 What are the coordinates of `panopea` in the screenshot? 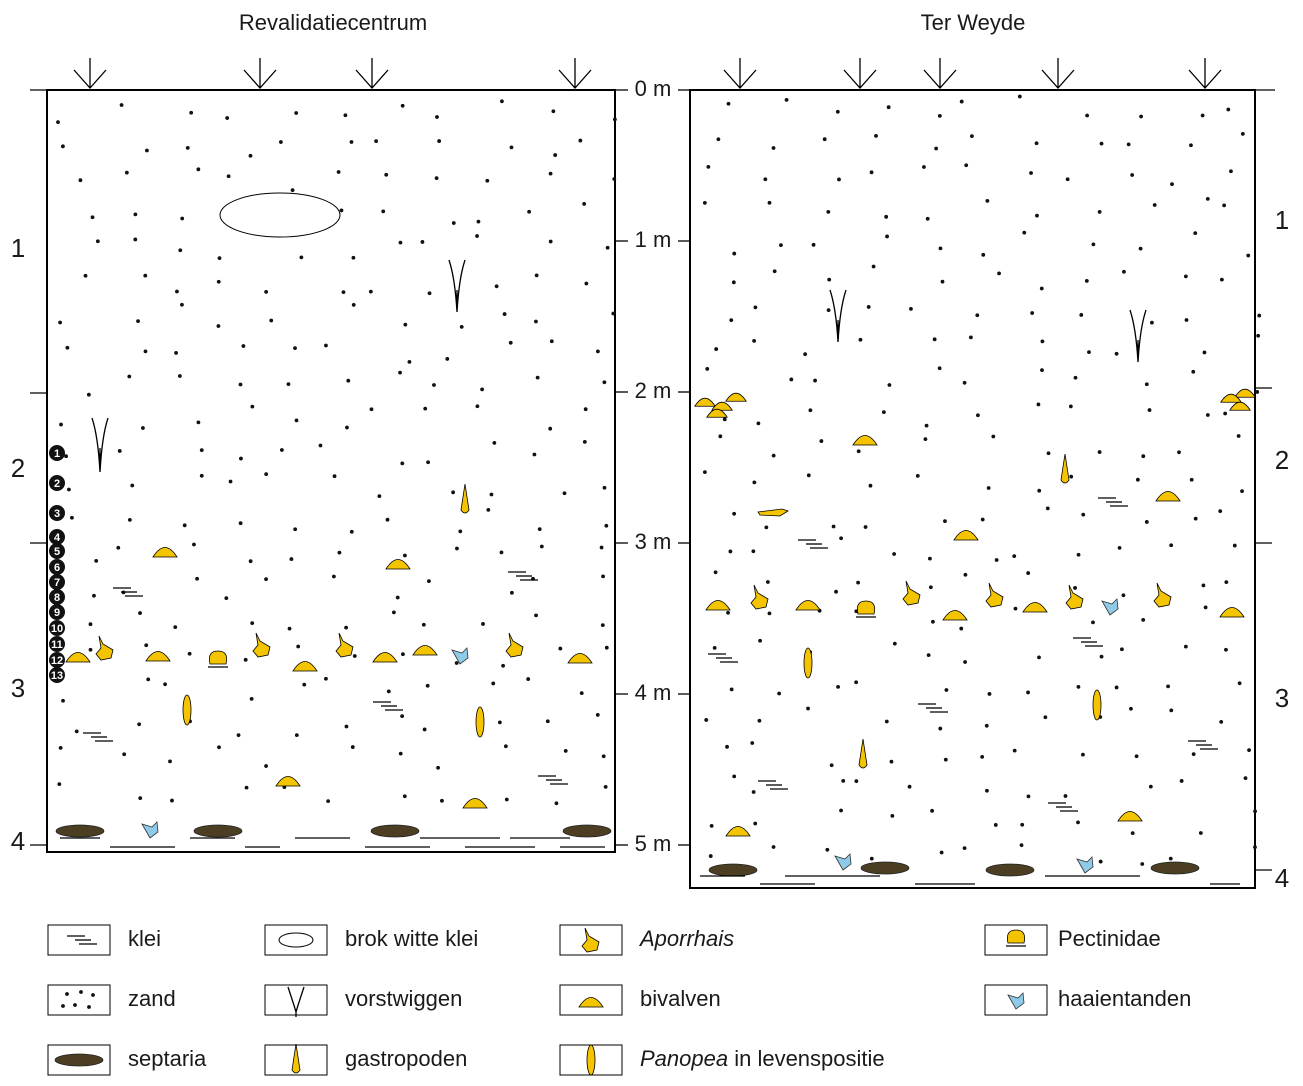 It's located at (480, 722).